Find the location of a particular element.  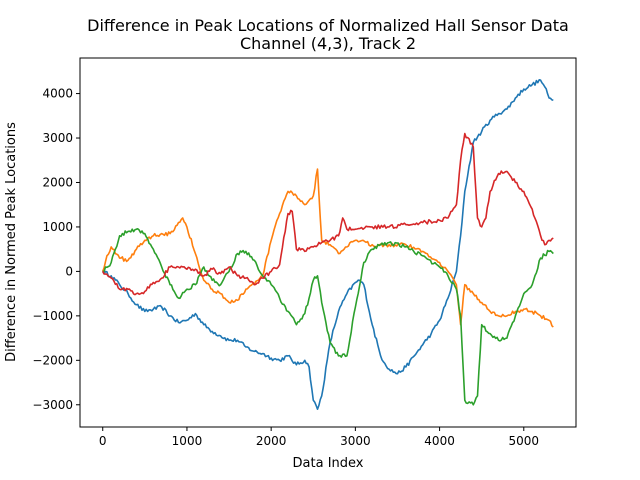

x-tick-label: 5000 is located at coordinates (524, 441).